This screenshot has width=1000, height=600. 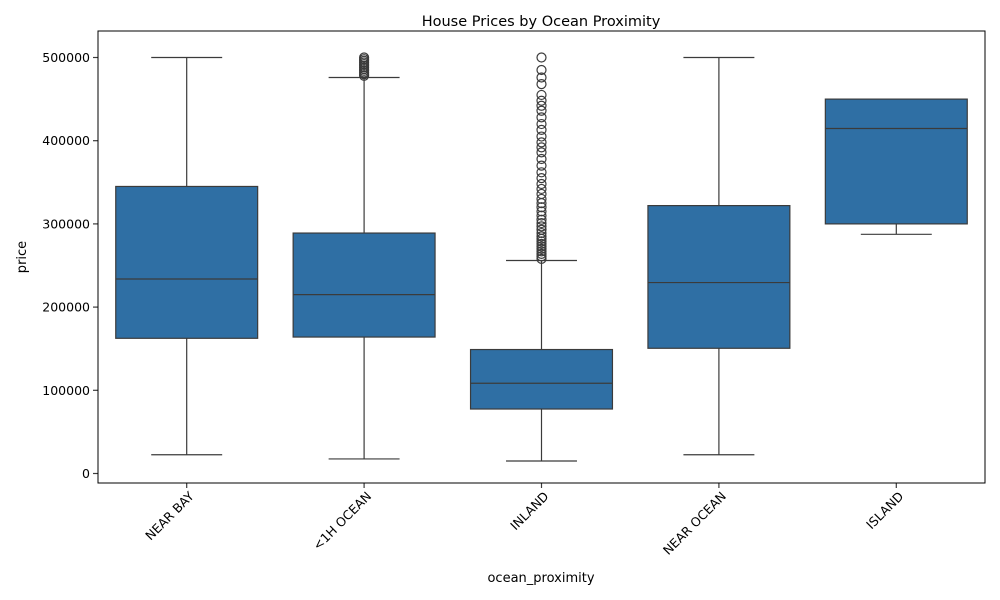 I want to click on x-axis-label: ocean_proximity, so click(x=540, y=578).